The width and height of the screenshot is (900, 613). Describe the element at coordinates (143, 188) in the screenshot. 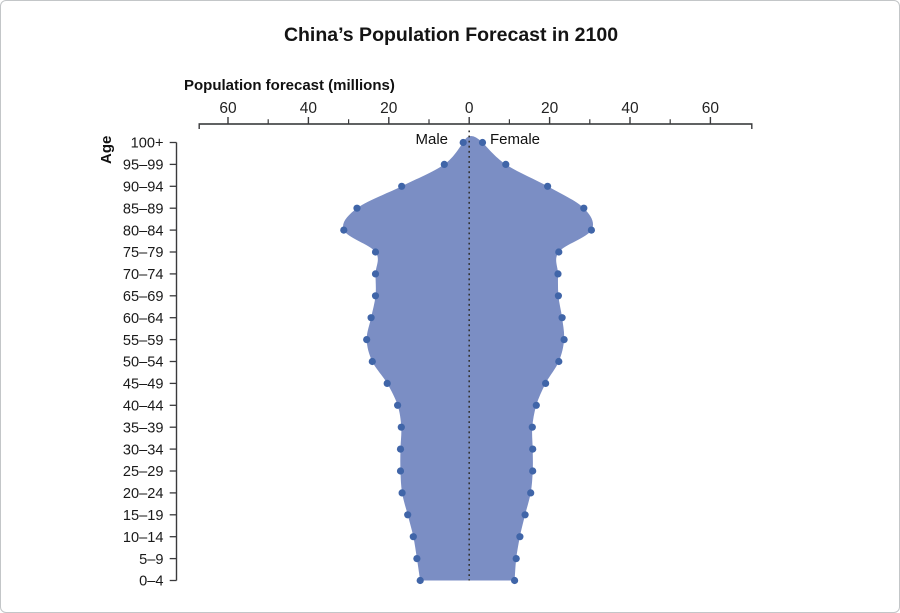

I see `age-tick-label: 90–94` at that location.